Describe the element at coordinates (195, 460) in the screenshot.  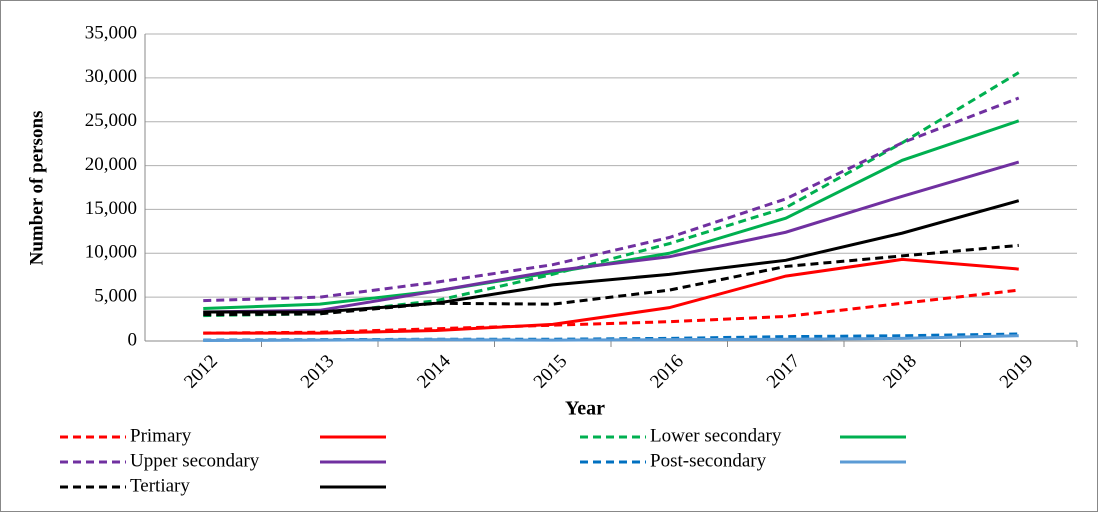
I see `legend-label: Upper secondary` at that location.